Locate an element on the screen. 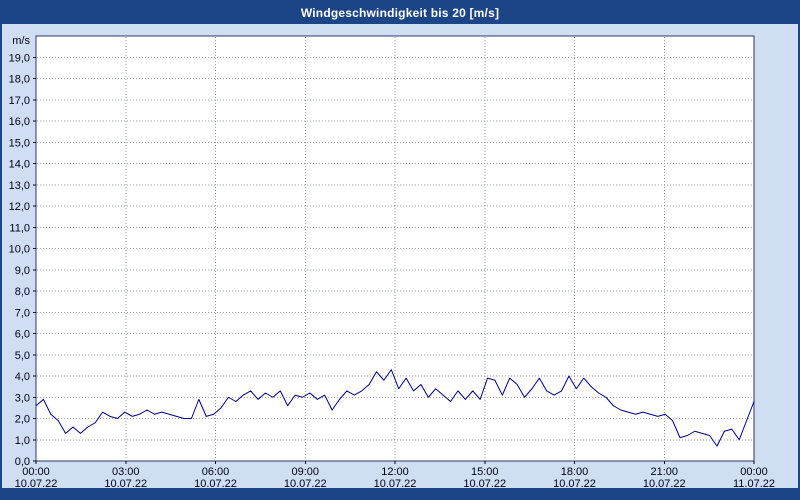 This screenshot has width=800, height=500. page-title: Windgeschwindigkeit bis 20 [m/s] is located at coordinates (400, 13).